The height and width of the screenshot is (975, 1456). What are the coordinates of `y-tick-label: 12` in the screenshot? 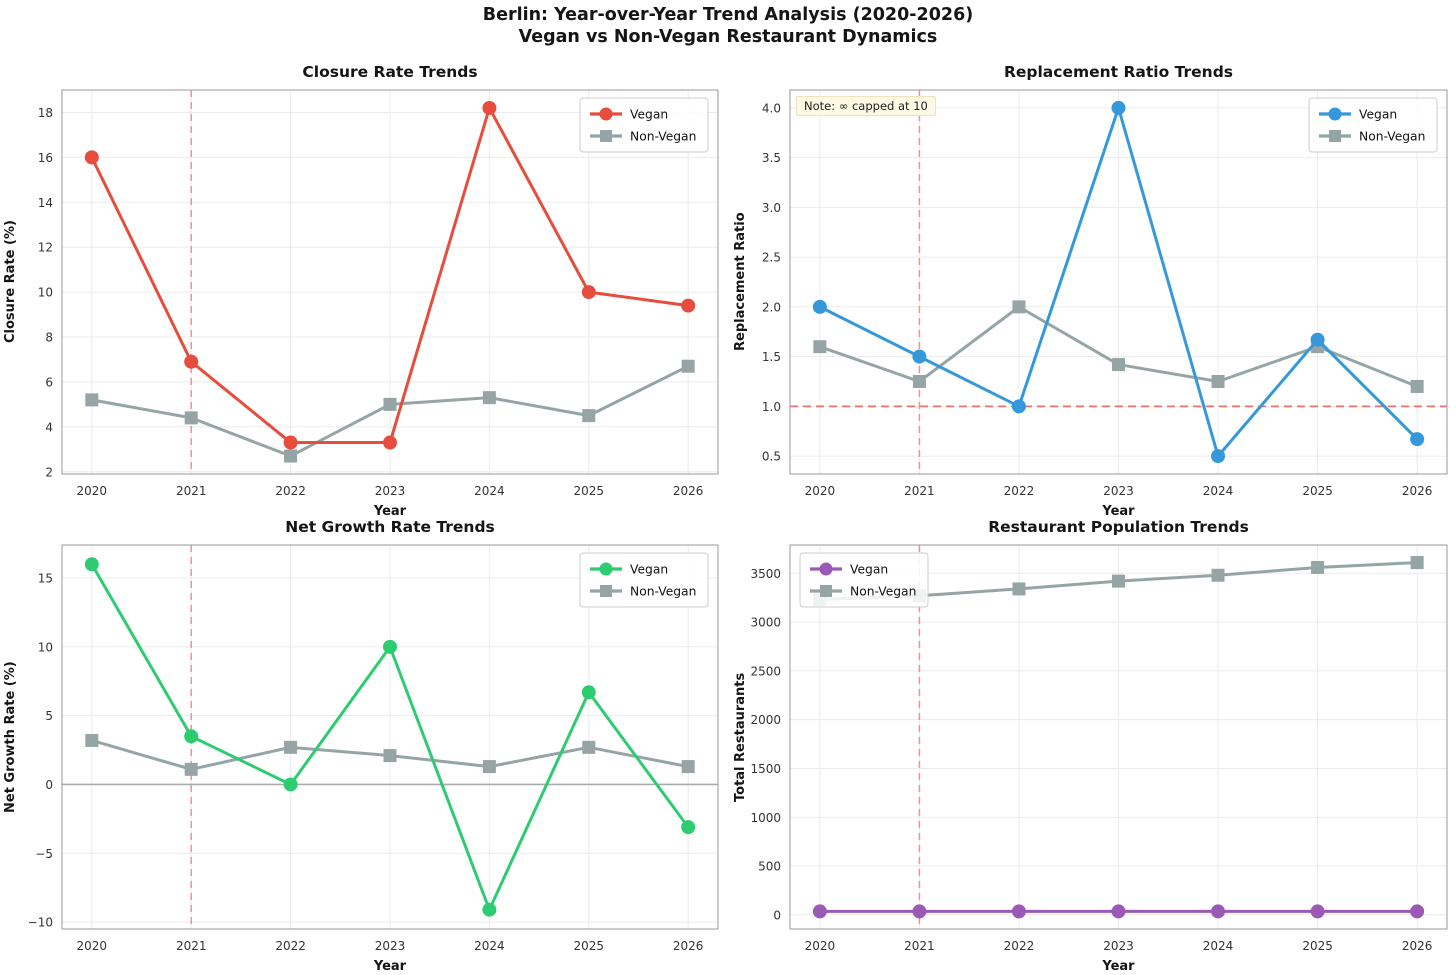 It's located at (45, 248).